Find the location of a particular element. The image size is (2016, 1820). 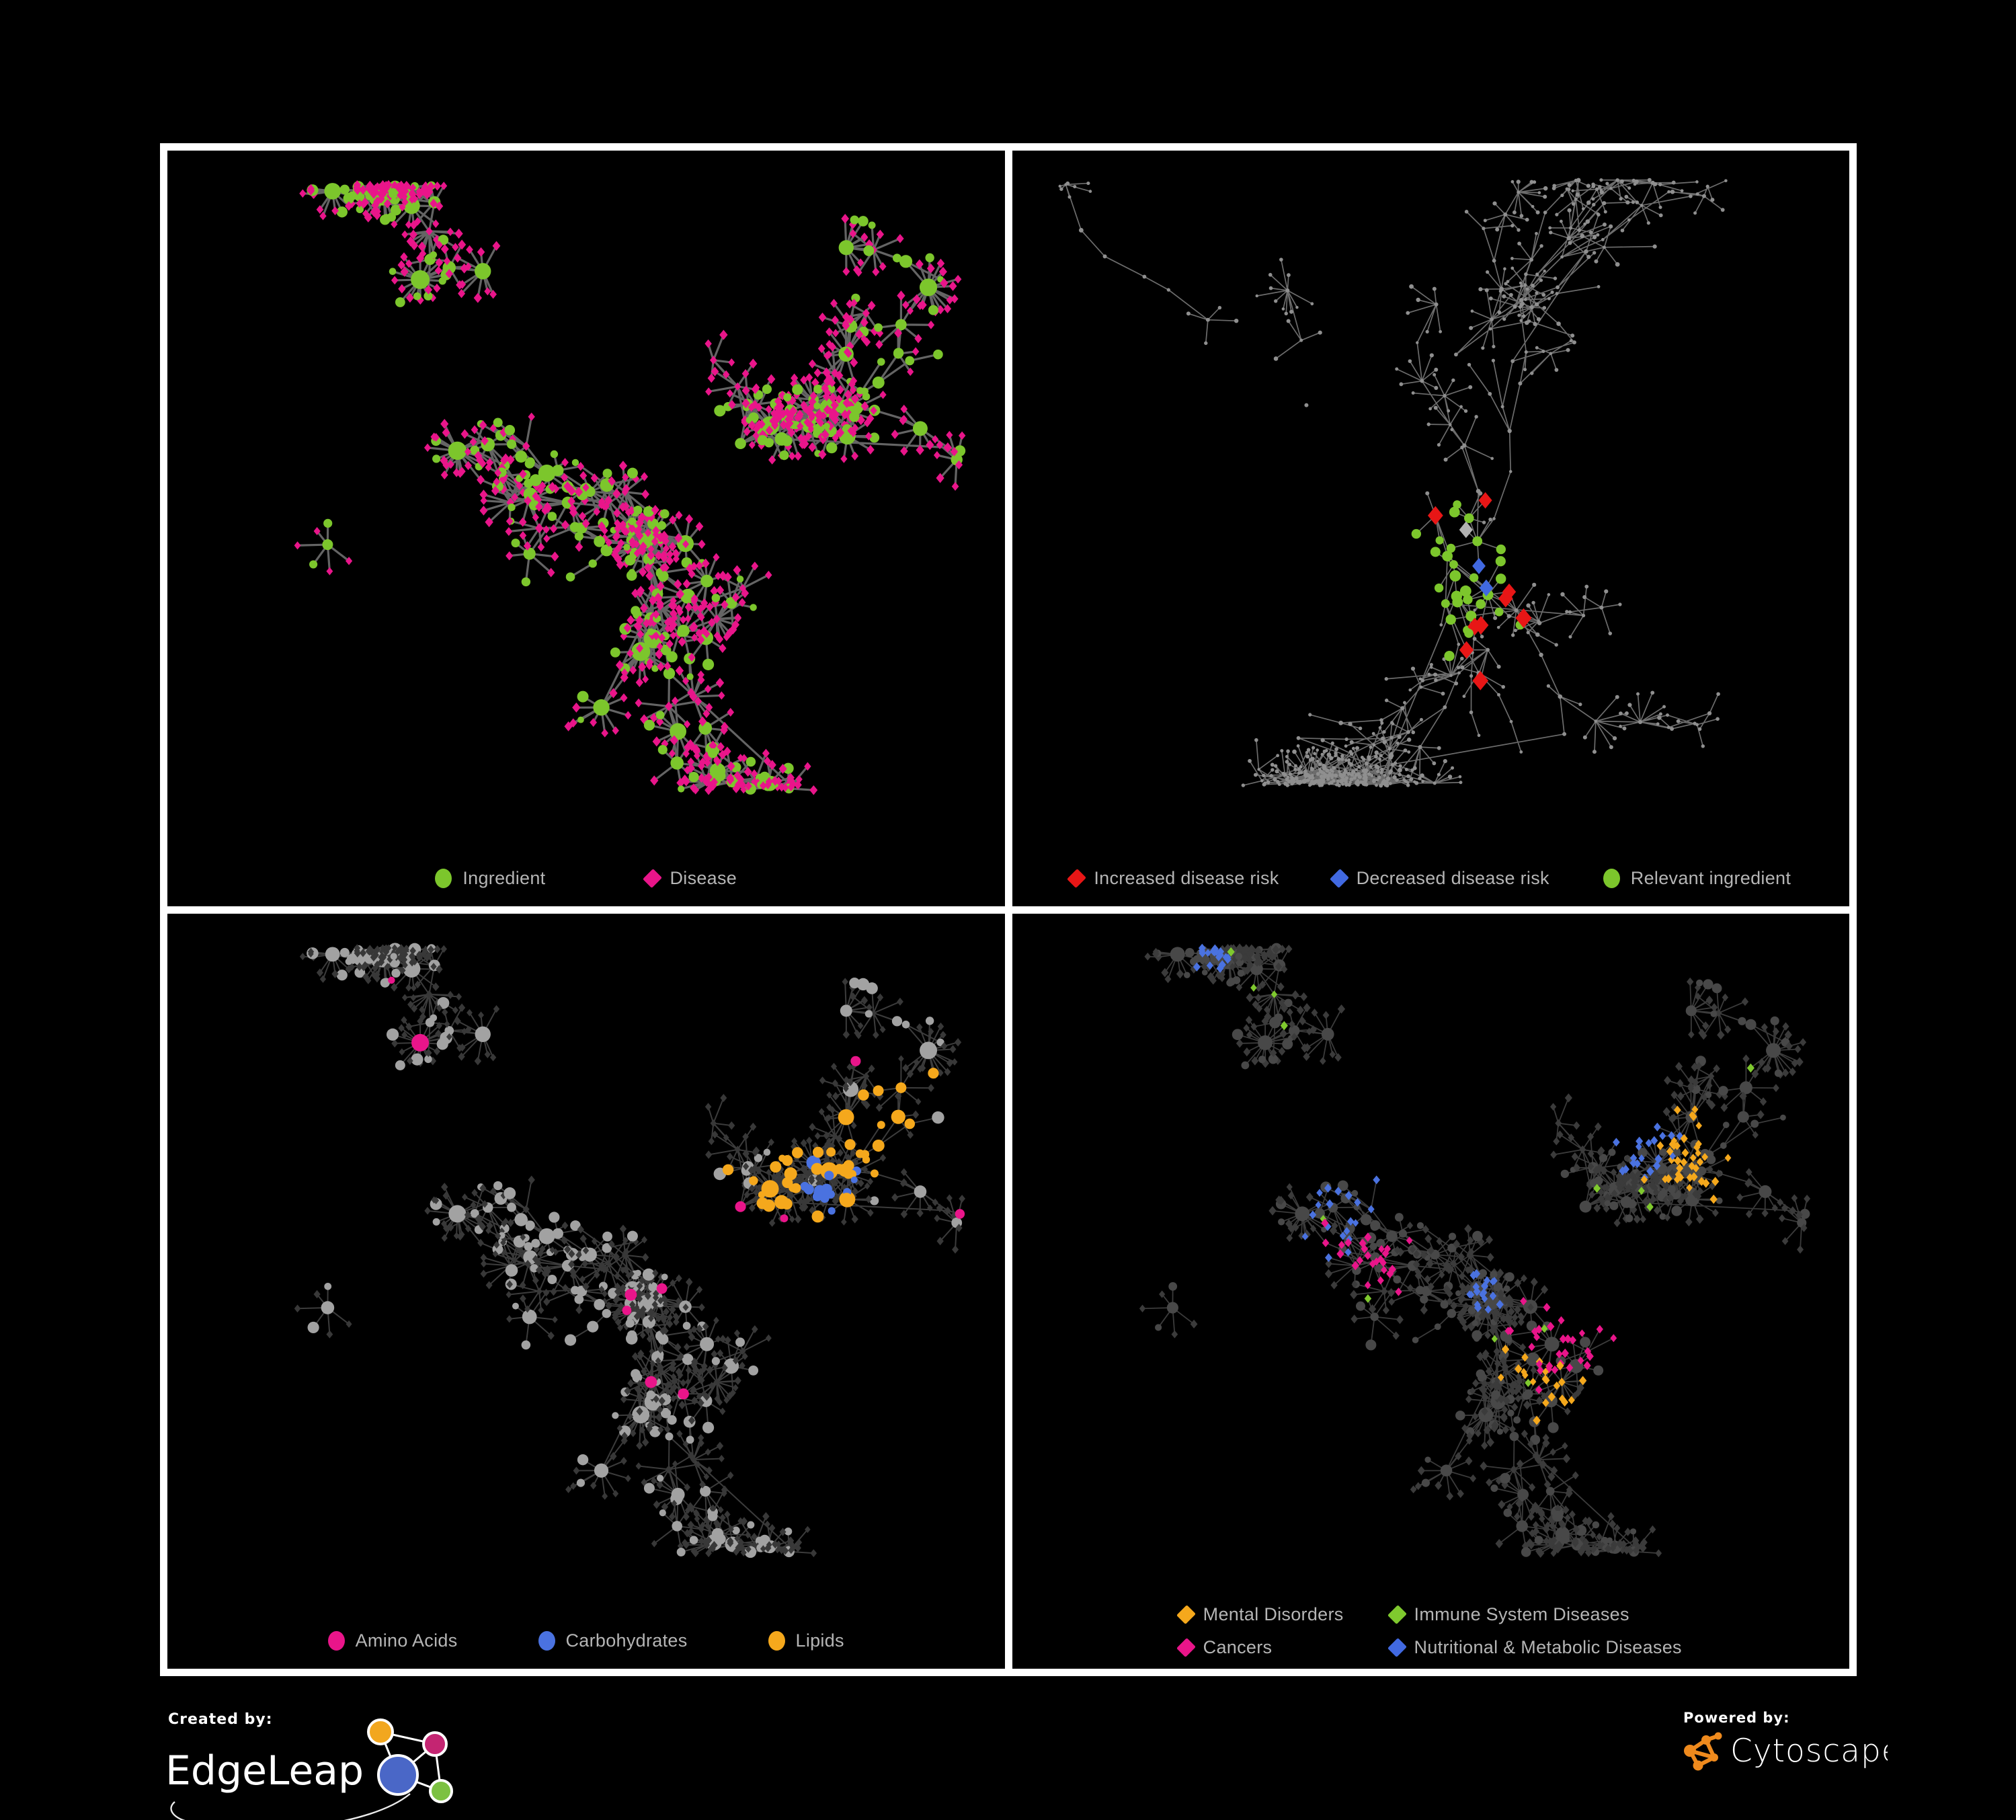

legend-label: Ingredient is located at coordinates (504, 877).